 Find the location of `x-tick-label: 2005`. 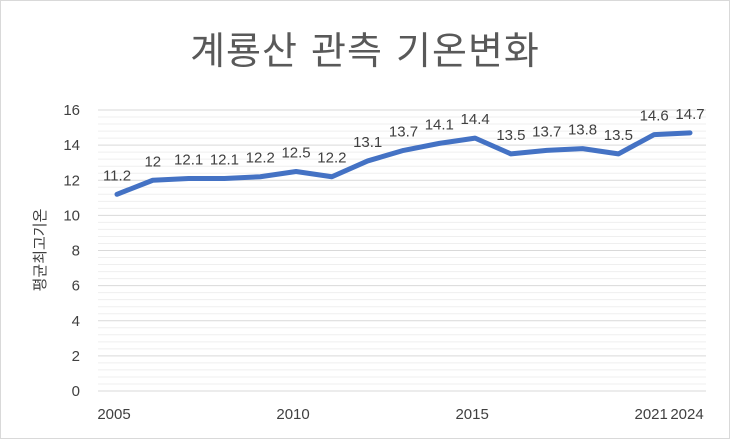

x-tick-label: 2005 is located at coordinates (113, 414).